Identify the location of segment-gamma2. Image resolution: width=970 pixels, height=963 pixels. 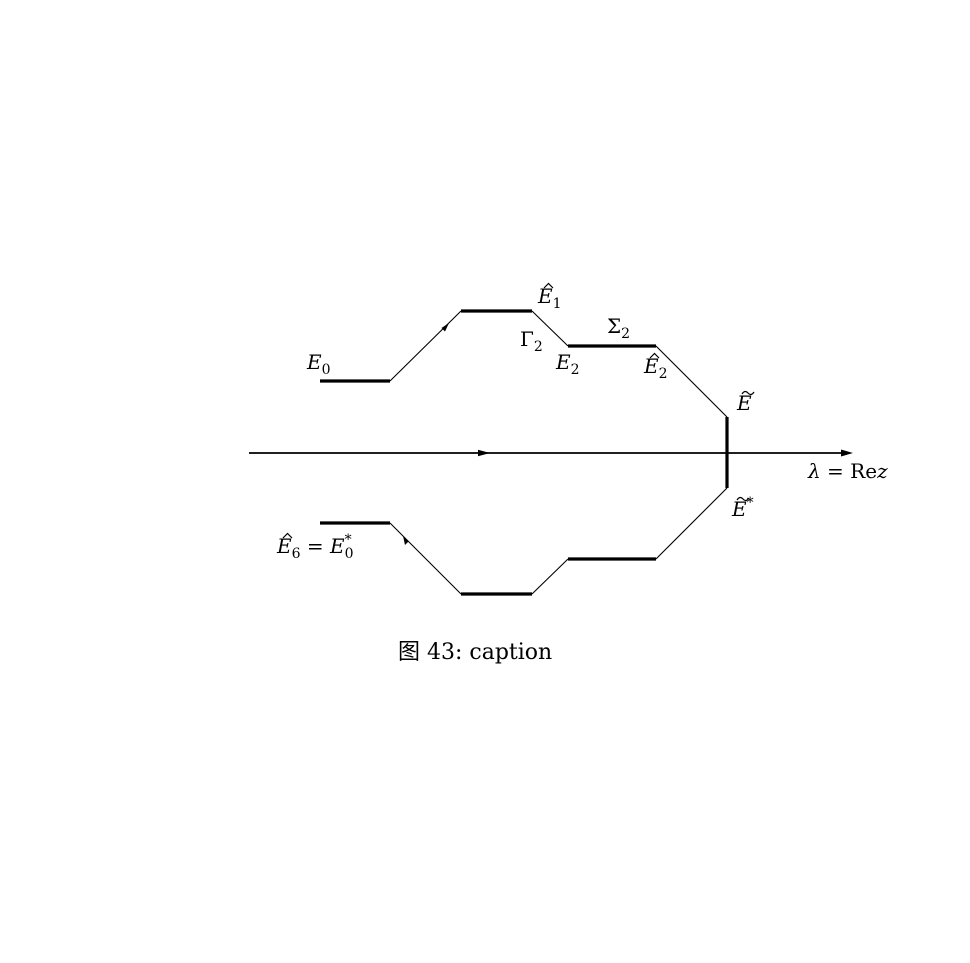
(550, 328).